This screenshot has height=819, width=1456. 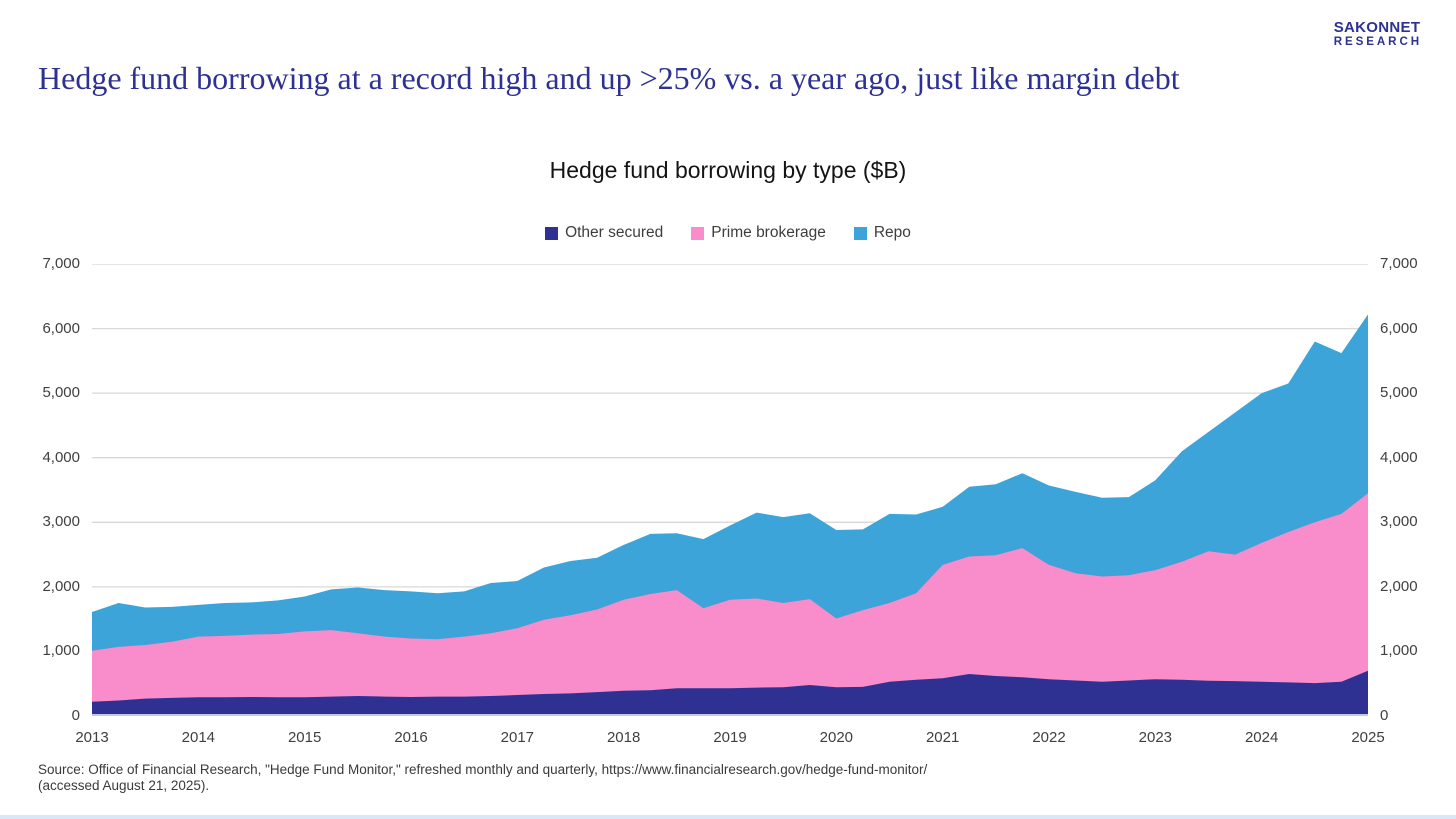 I want to click on x-tick: 2025, so click(x=1368, y=737).